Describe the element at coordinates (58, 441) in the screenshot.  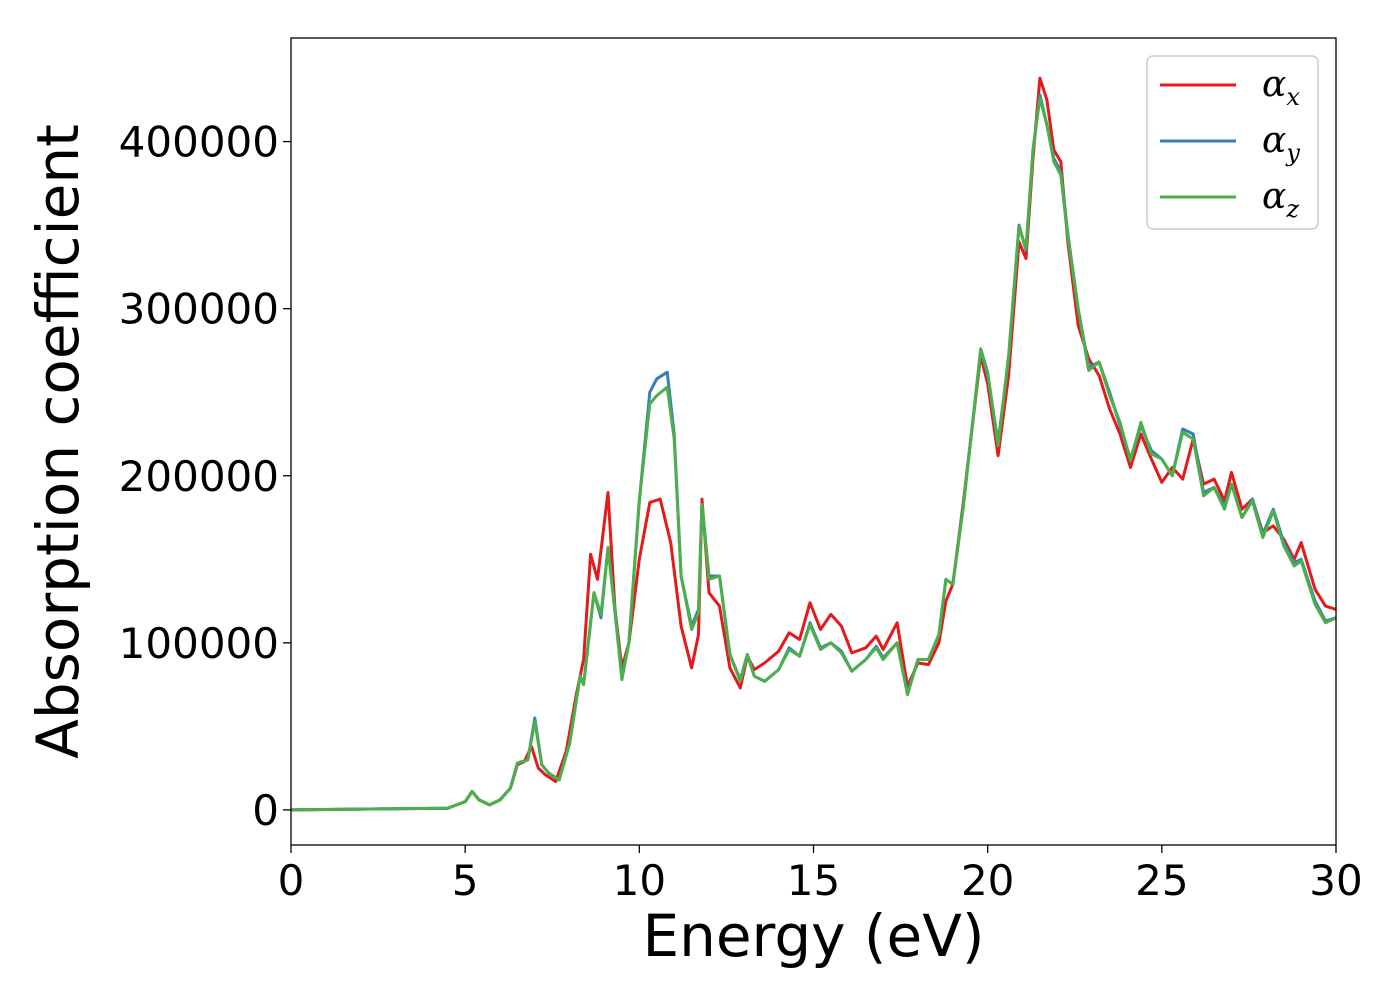
I see `y-axis-title: Absorption coefficient` at that location.